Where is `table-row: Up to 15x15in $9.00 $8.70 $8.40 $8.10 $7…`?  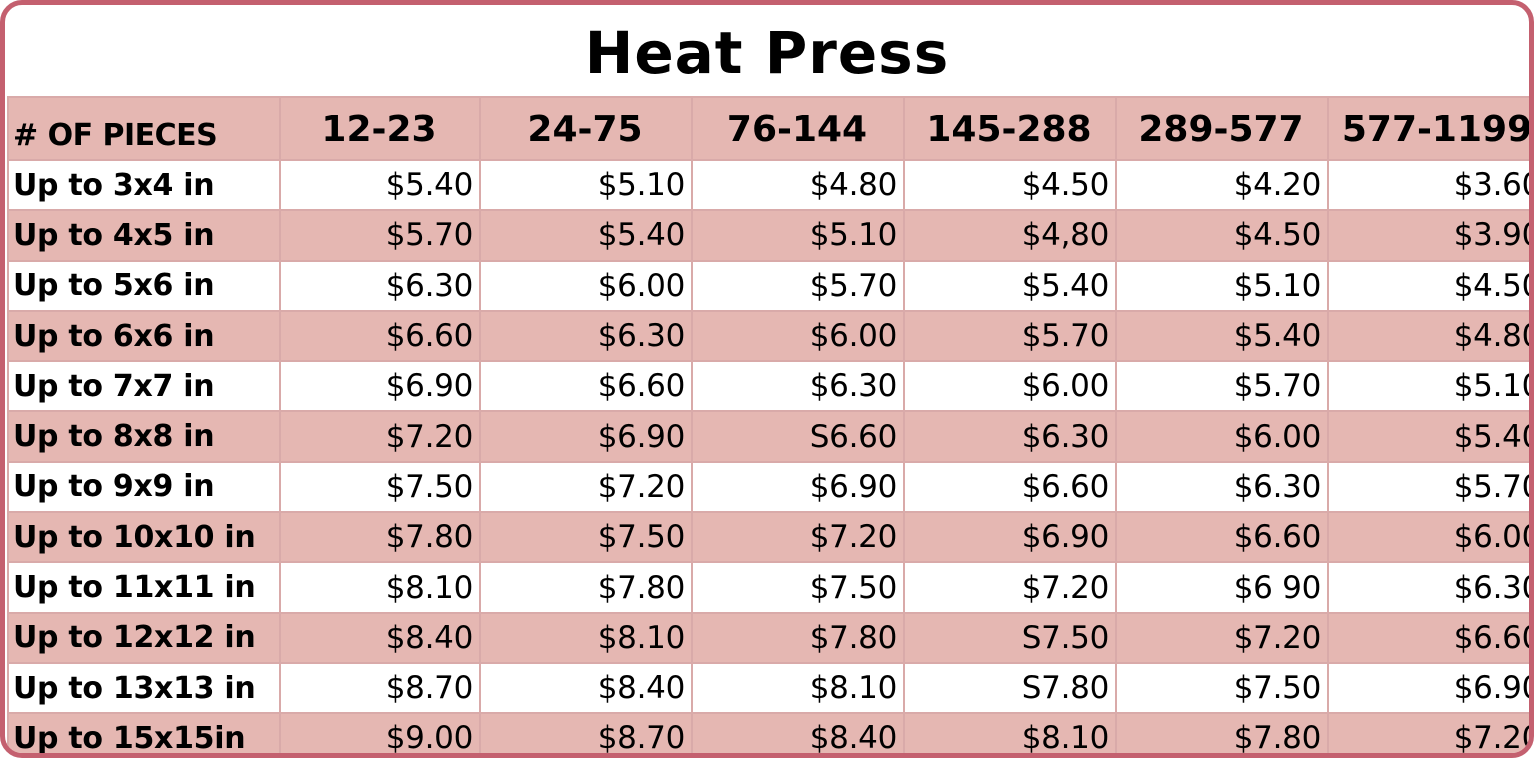 table-row: Up to 15x15in $9.00 $8.70 $8.40 $8.10 $7… is located at coordinates (768, 732).